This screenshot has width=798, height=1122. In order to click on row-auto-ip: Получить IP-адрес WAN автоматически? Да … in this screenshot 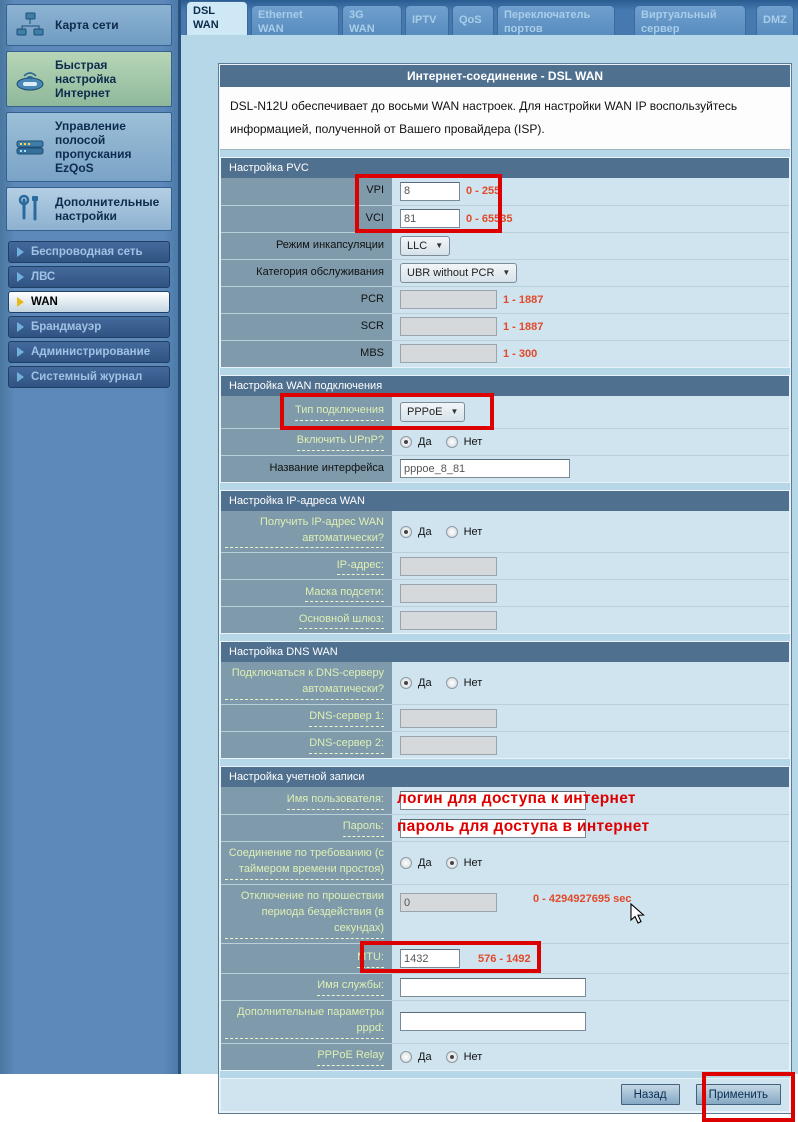, I will do `click(505, 531)`.